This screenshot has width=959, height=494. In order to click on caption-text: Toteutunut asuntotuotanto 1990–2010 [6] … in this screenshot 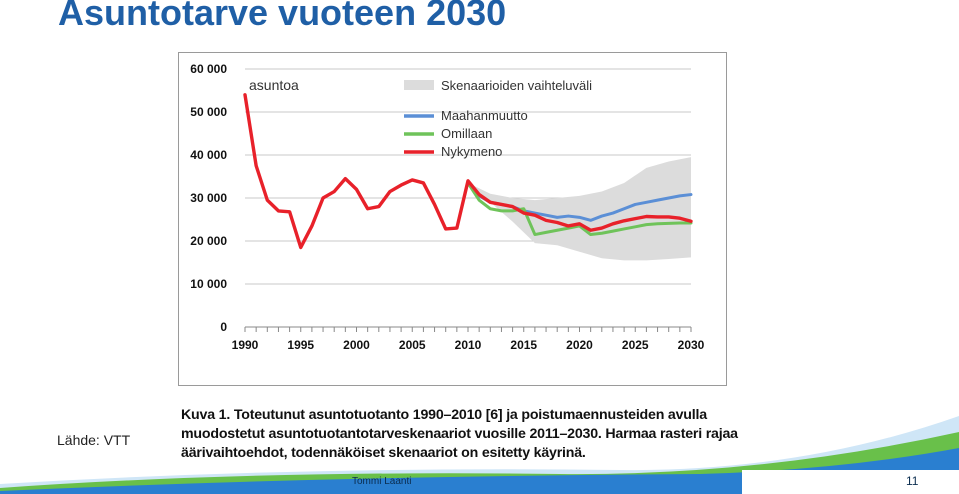, I will do `click(459, 434)`.